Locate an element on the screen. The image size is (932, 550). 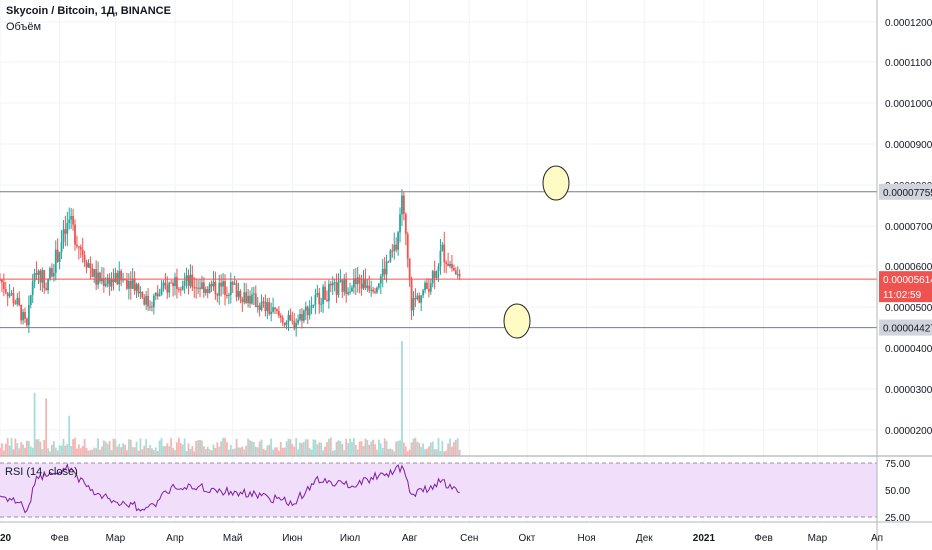
volume-indicator-label: Объём is located at coordinates (24, 27).